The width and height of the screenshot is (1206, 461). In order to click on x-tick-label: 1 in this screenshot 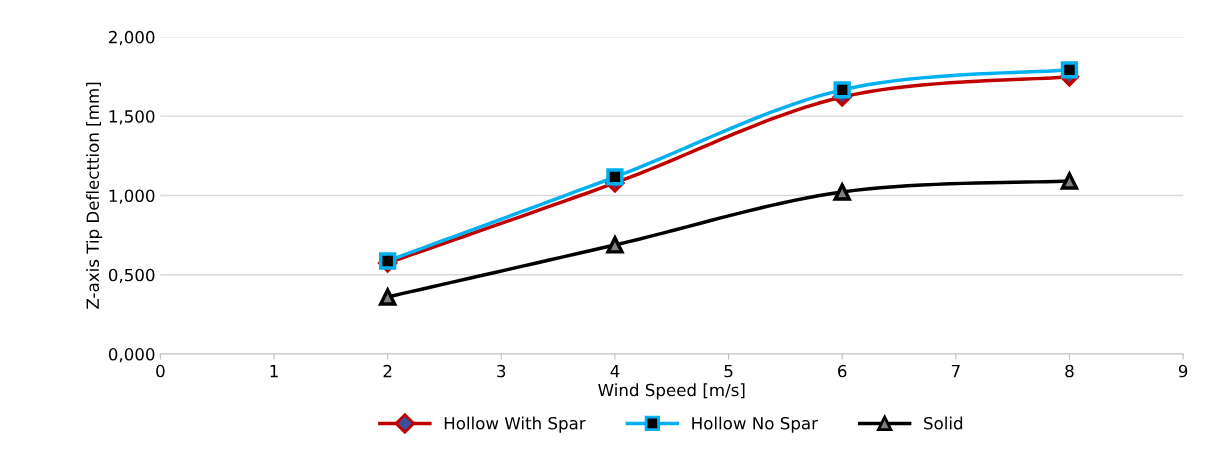, I will do `click(274, 371)`.